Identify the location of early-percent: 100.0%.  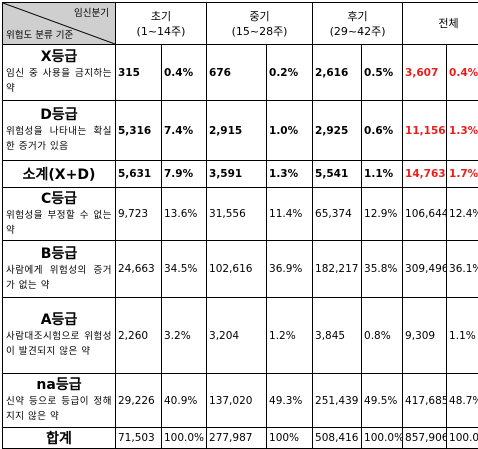
(184, 438).